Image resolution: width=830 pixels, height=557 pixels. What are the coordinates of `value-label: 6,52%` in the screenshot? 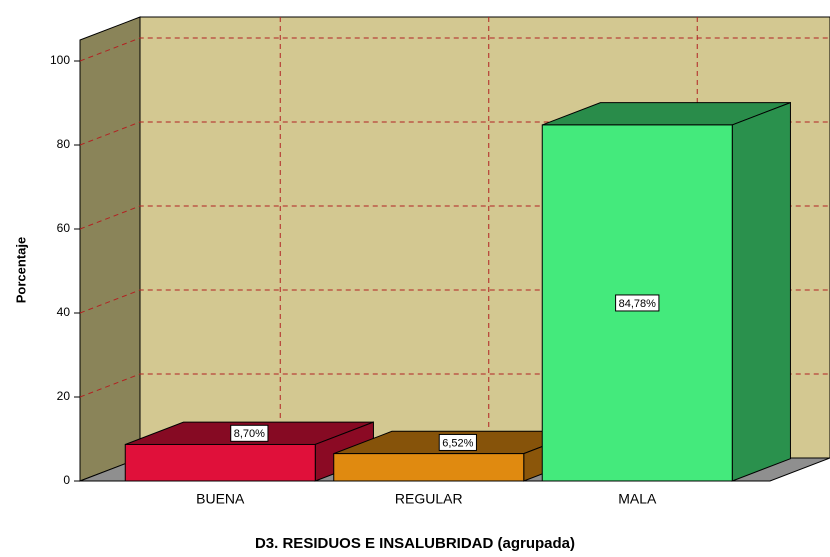 It's located at (457, 443).